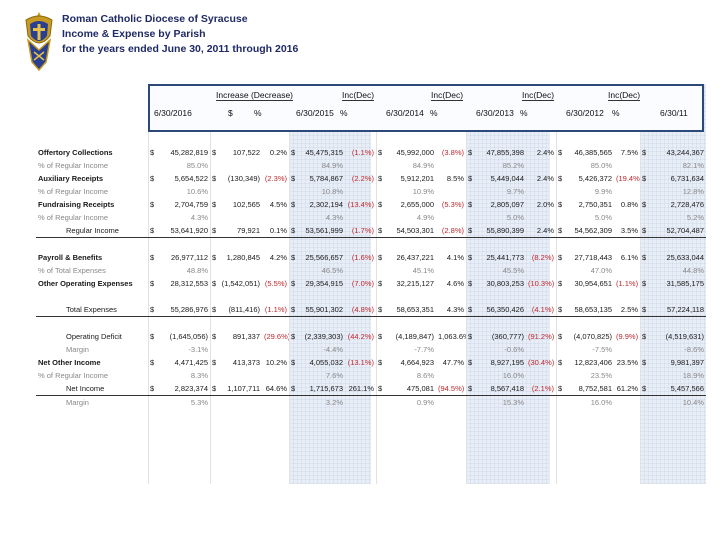 Image resolution: width=720 pixels, height=540 pixels. I want to click on row-label: % of Regular Income, so click(73, 217).